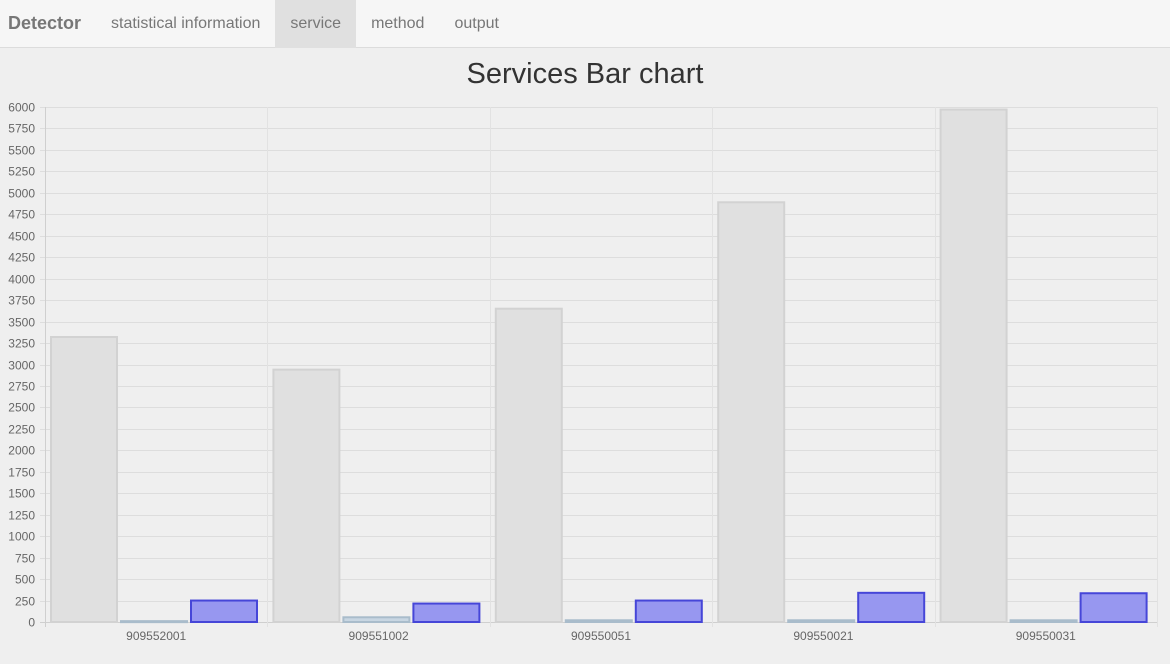  Describe the element at coordinates (316, 24) in the screenshot. I see `nav-item-service: service` at that location.